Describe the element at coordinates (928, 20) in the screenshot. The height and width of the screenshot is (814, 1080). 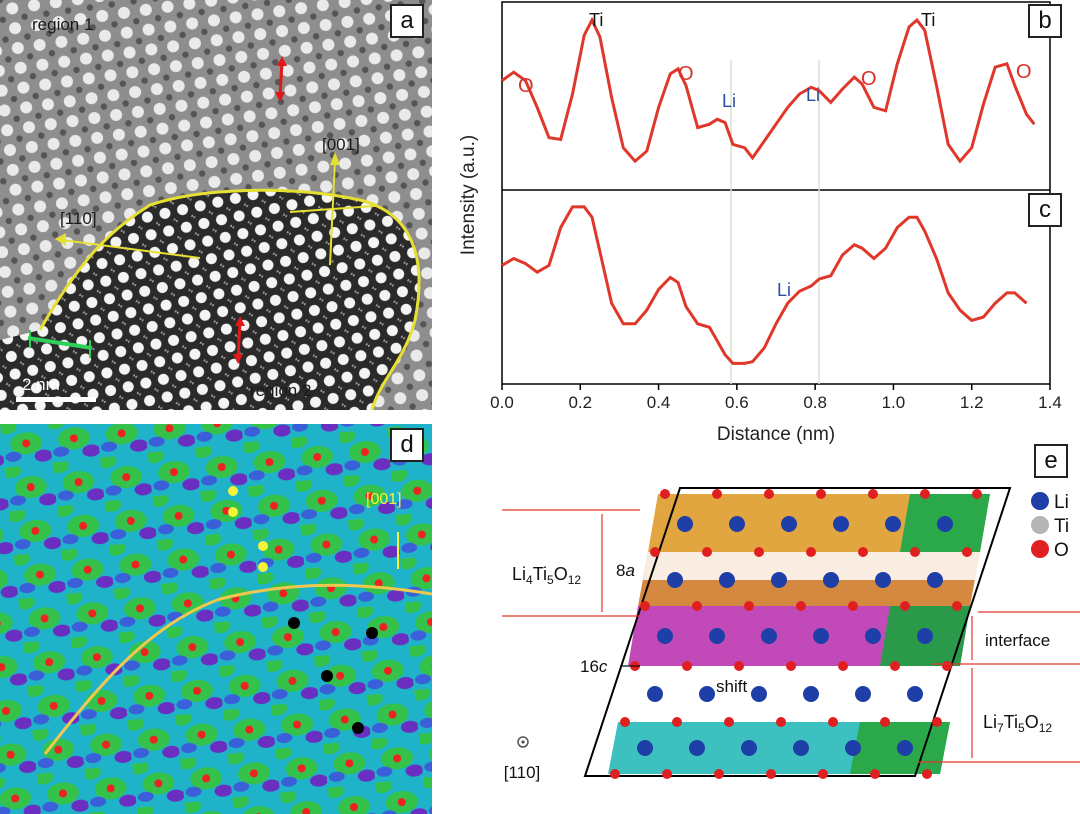
I see `peak-label-ti-2: Ti` at that location.